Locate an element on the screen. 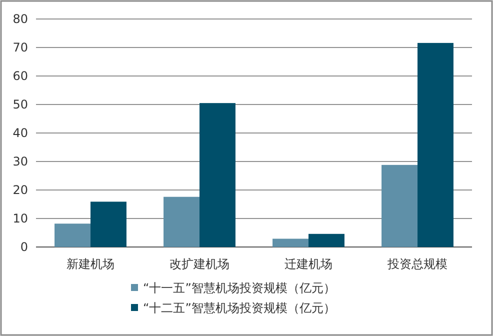 This screenshot has height=336, width=493. y-tick-label: 50 is located at coordinates (20, 105).